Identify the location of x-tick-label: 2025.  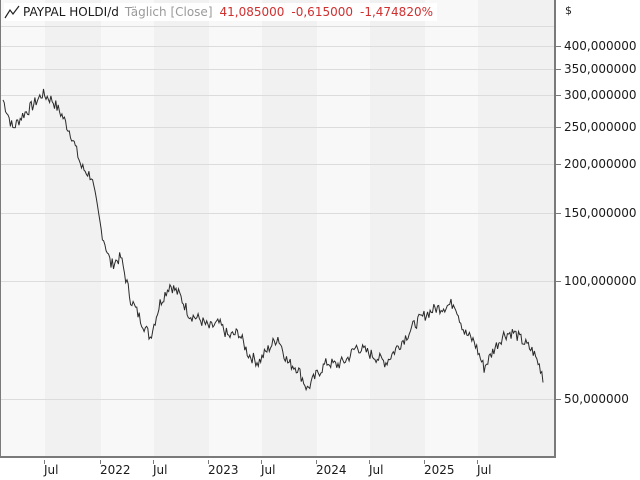
(439, 470).